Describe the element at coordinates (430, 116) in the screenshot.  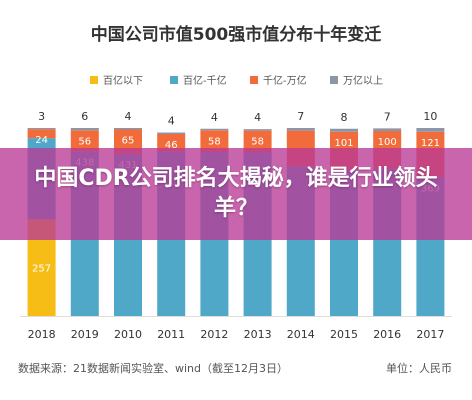
I see `bar-top-label: 10` at that location.